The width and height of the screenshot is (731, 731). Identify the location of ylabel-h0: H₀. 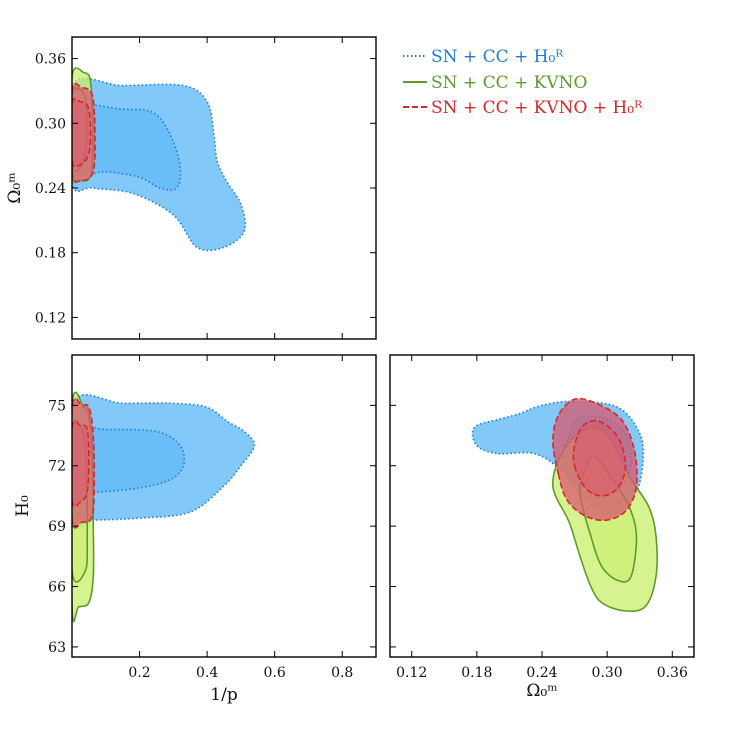
(23, 506).